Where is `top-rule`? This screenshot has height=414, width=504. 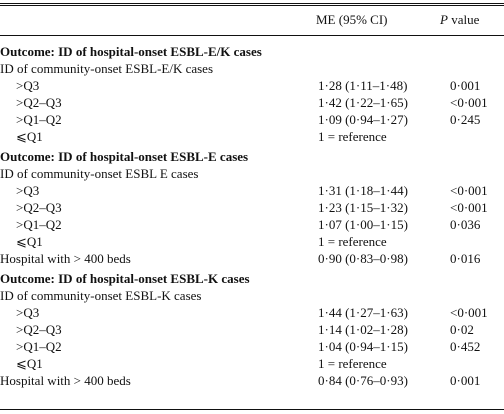 top-rule is located at coordinates (252, 3).